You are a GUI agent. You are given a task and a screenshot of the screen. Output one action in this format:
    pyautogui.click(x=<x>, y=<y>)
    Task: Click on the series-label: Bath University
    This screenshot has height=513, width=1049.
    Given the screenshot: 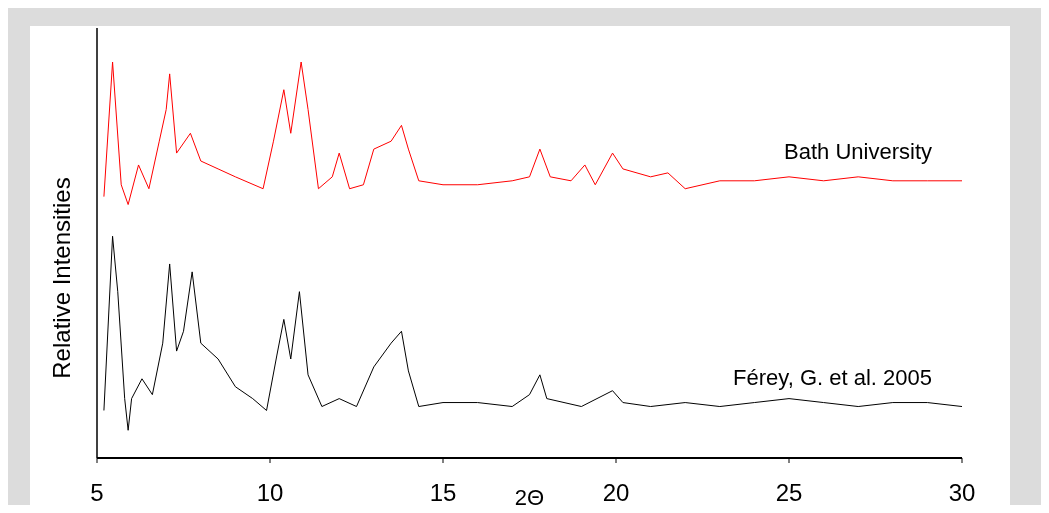 What is the action you would take?
    pyautogui.click(x=858, y=151)
    